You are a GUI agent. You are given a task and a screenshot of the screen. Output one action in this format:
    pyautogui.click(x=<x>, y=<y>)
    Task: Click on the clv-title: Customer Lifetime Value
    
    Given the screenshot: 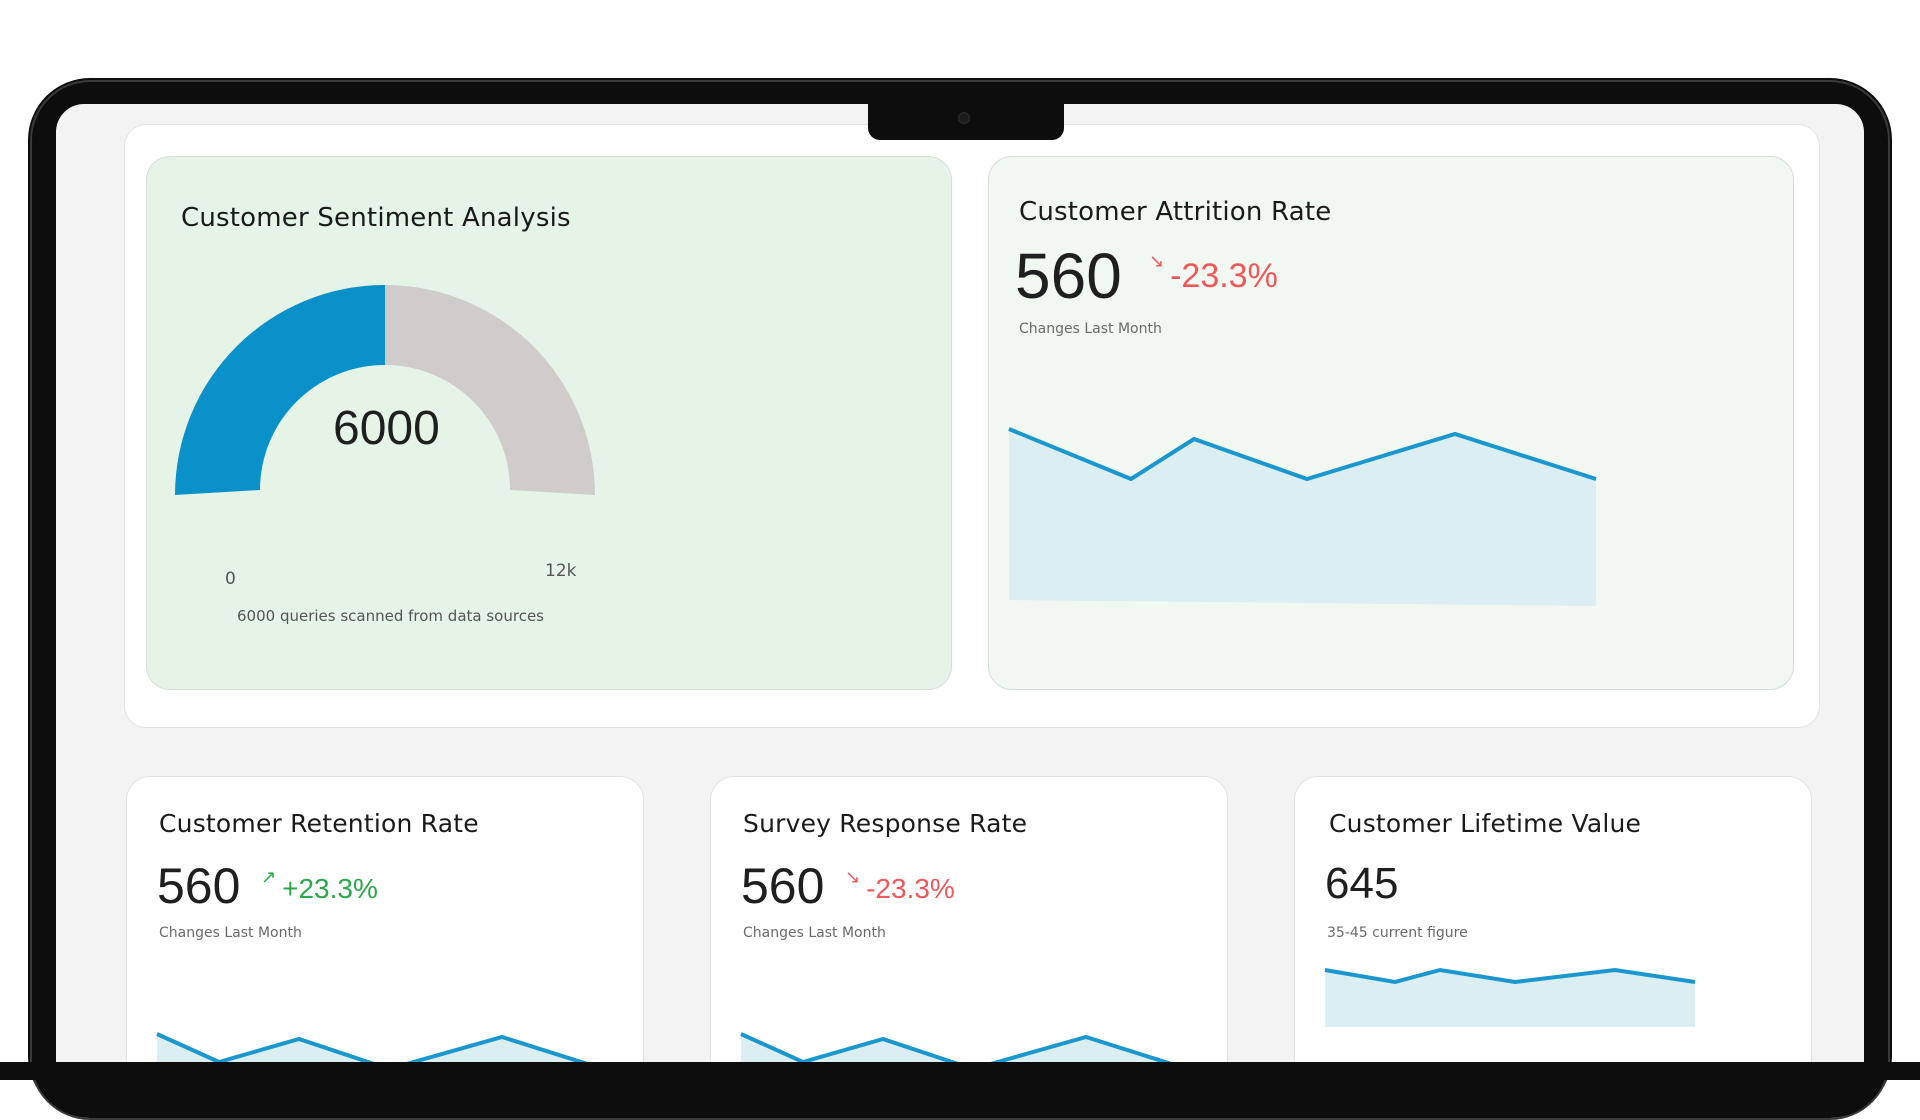 What is the action you would take?
    pyautogui.click(x=1485, y=823)
    